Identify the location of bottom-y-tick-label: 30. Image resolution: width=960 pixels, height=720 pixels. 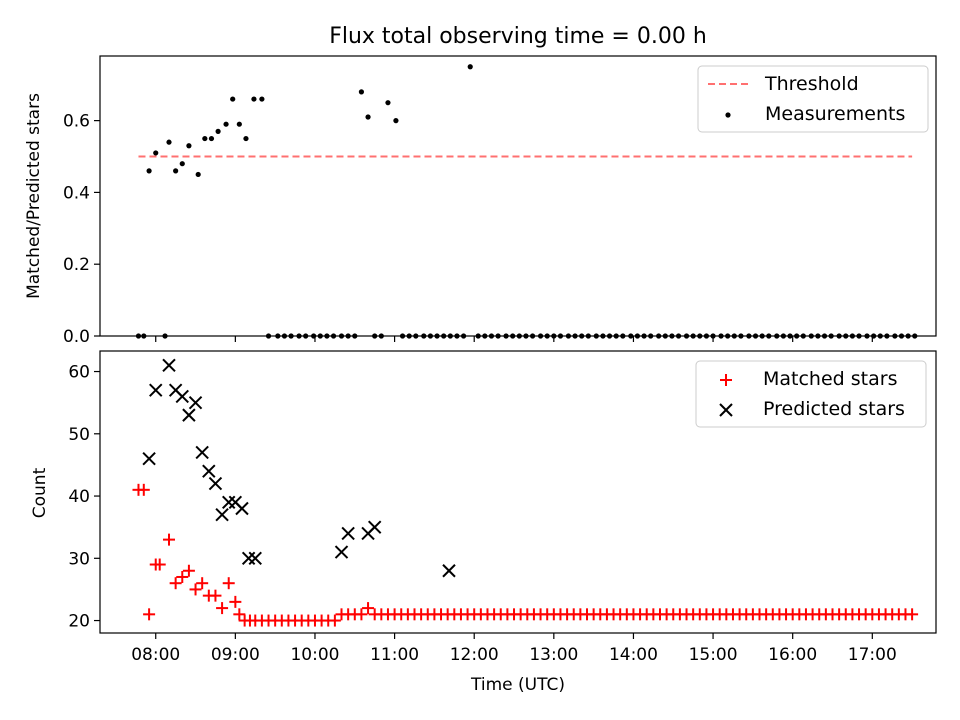
(79, 559).